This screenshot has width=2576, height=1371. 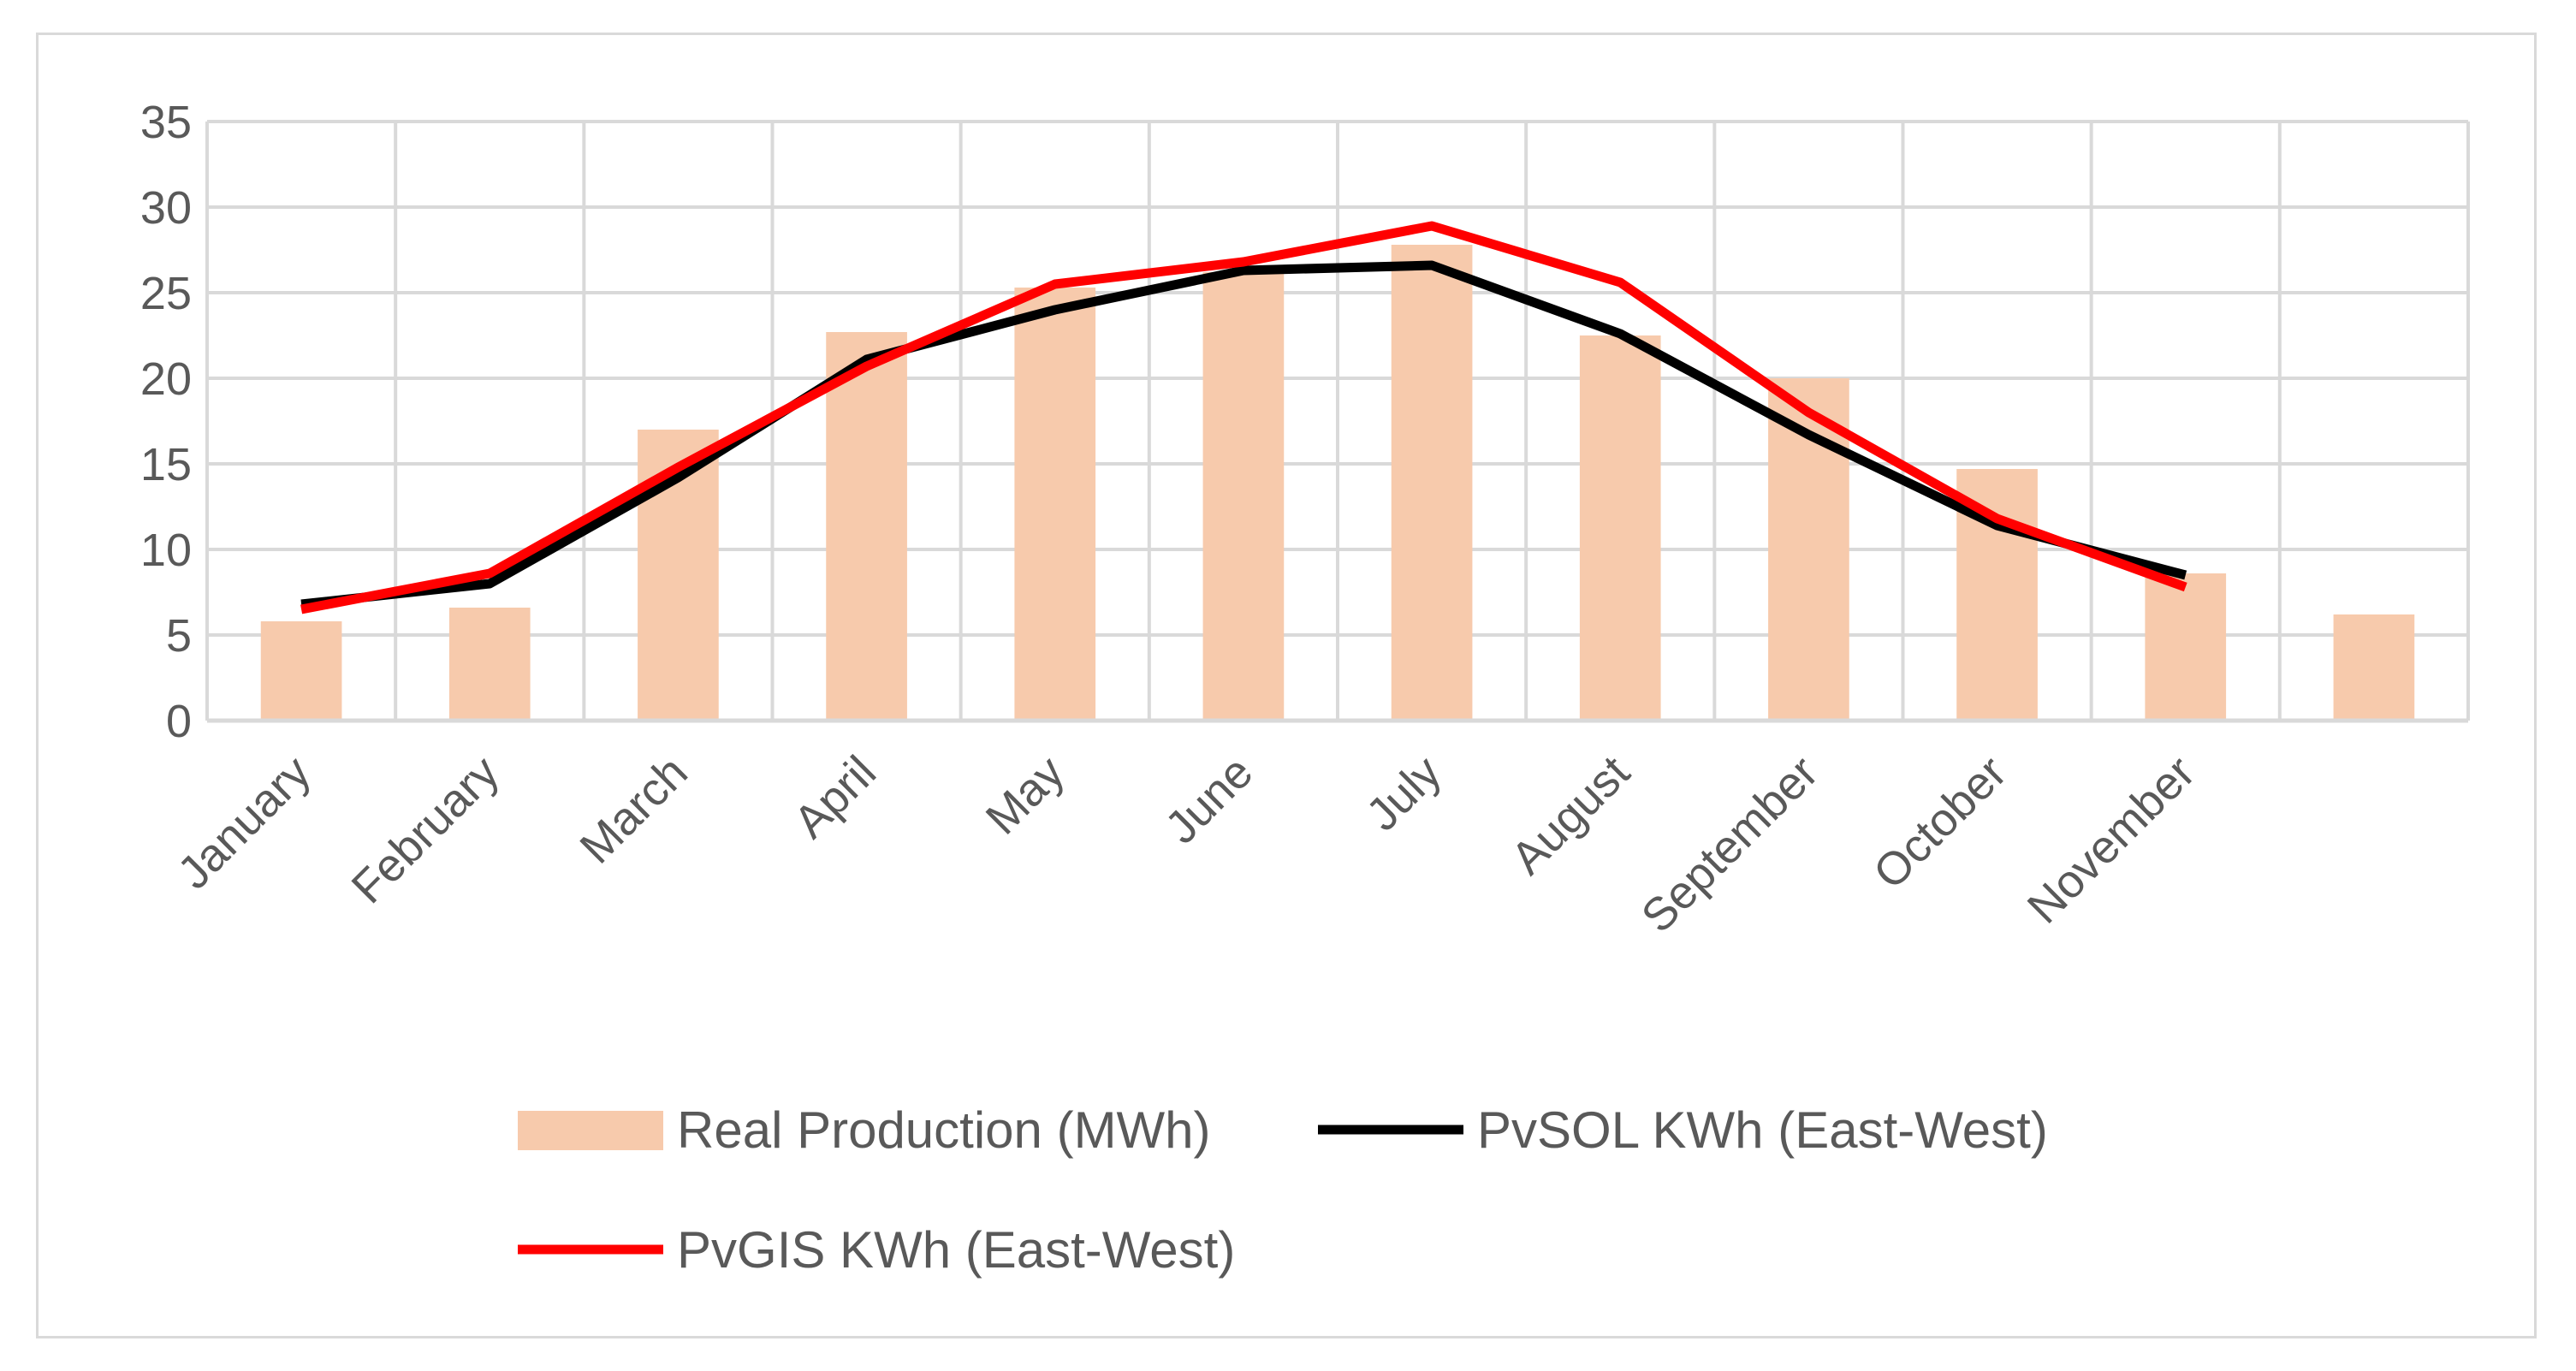 I want to click on bar-blank, so click(x=2374, y=667).